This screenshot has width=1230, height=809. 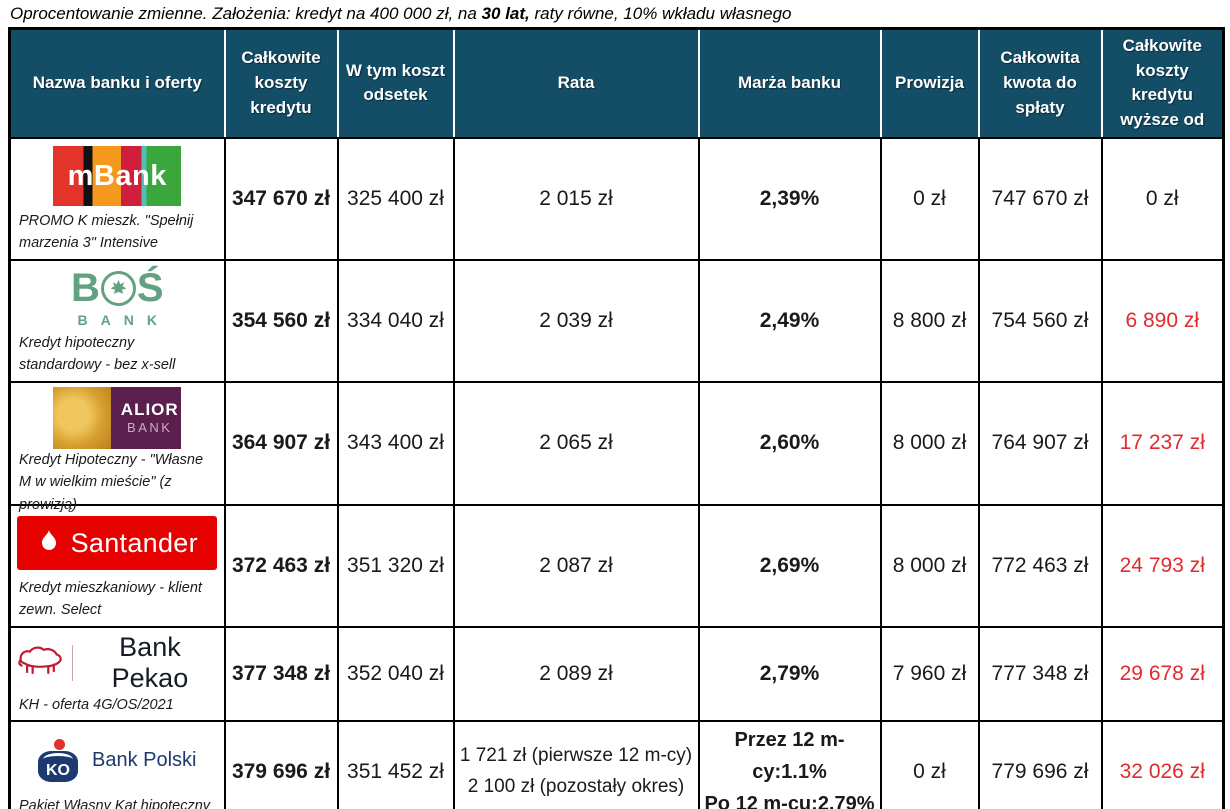 I want to click on pekao-logo-text: Bank Pekao, so click(x=150, y=662).